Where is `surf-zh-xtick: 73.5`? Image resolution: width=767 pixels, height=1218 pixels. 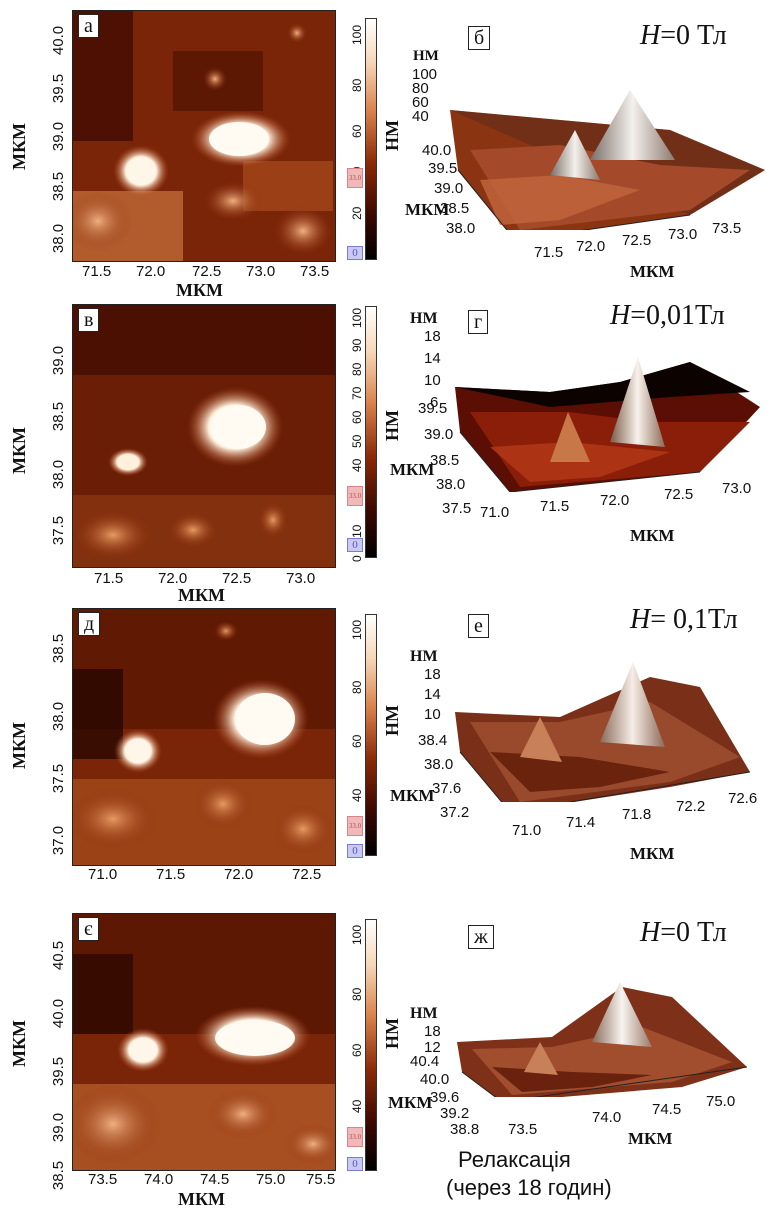 surf-zh-xtick: 73.5 is located at coordinates (522, 1129).